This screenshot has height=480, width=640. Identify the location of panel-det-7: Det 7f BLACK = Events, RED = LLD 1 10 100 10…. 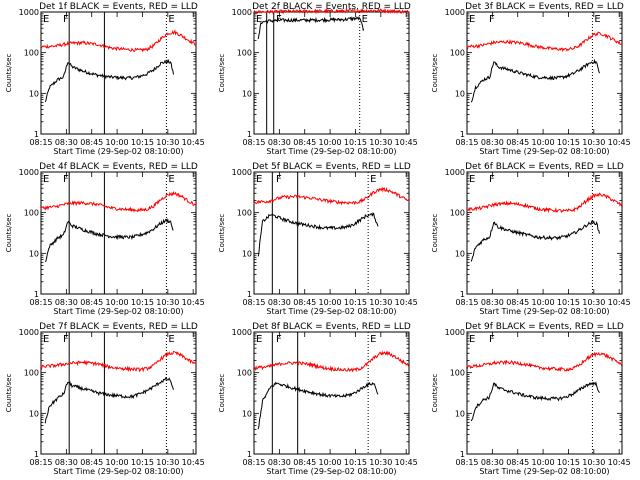
(105, 399).